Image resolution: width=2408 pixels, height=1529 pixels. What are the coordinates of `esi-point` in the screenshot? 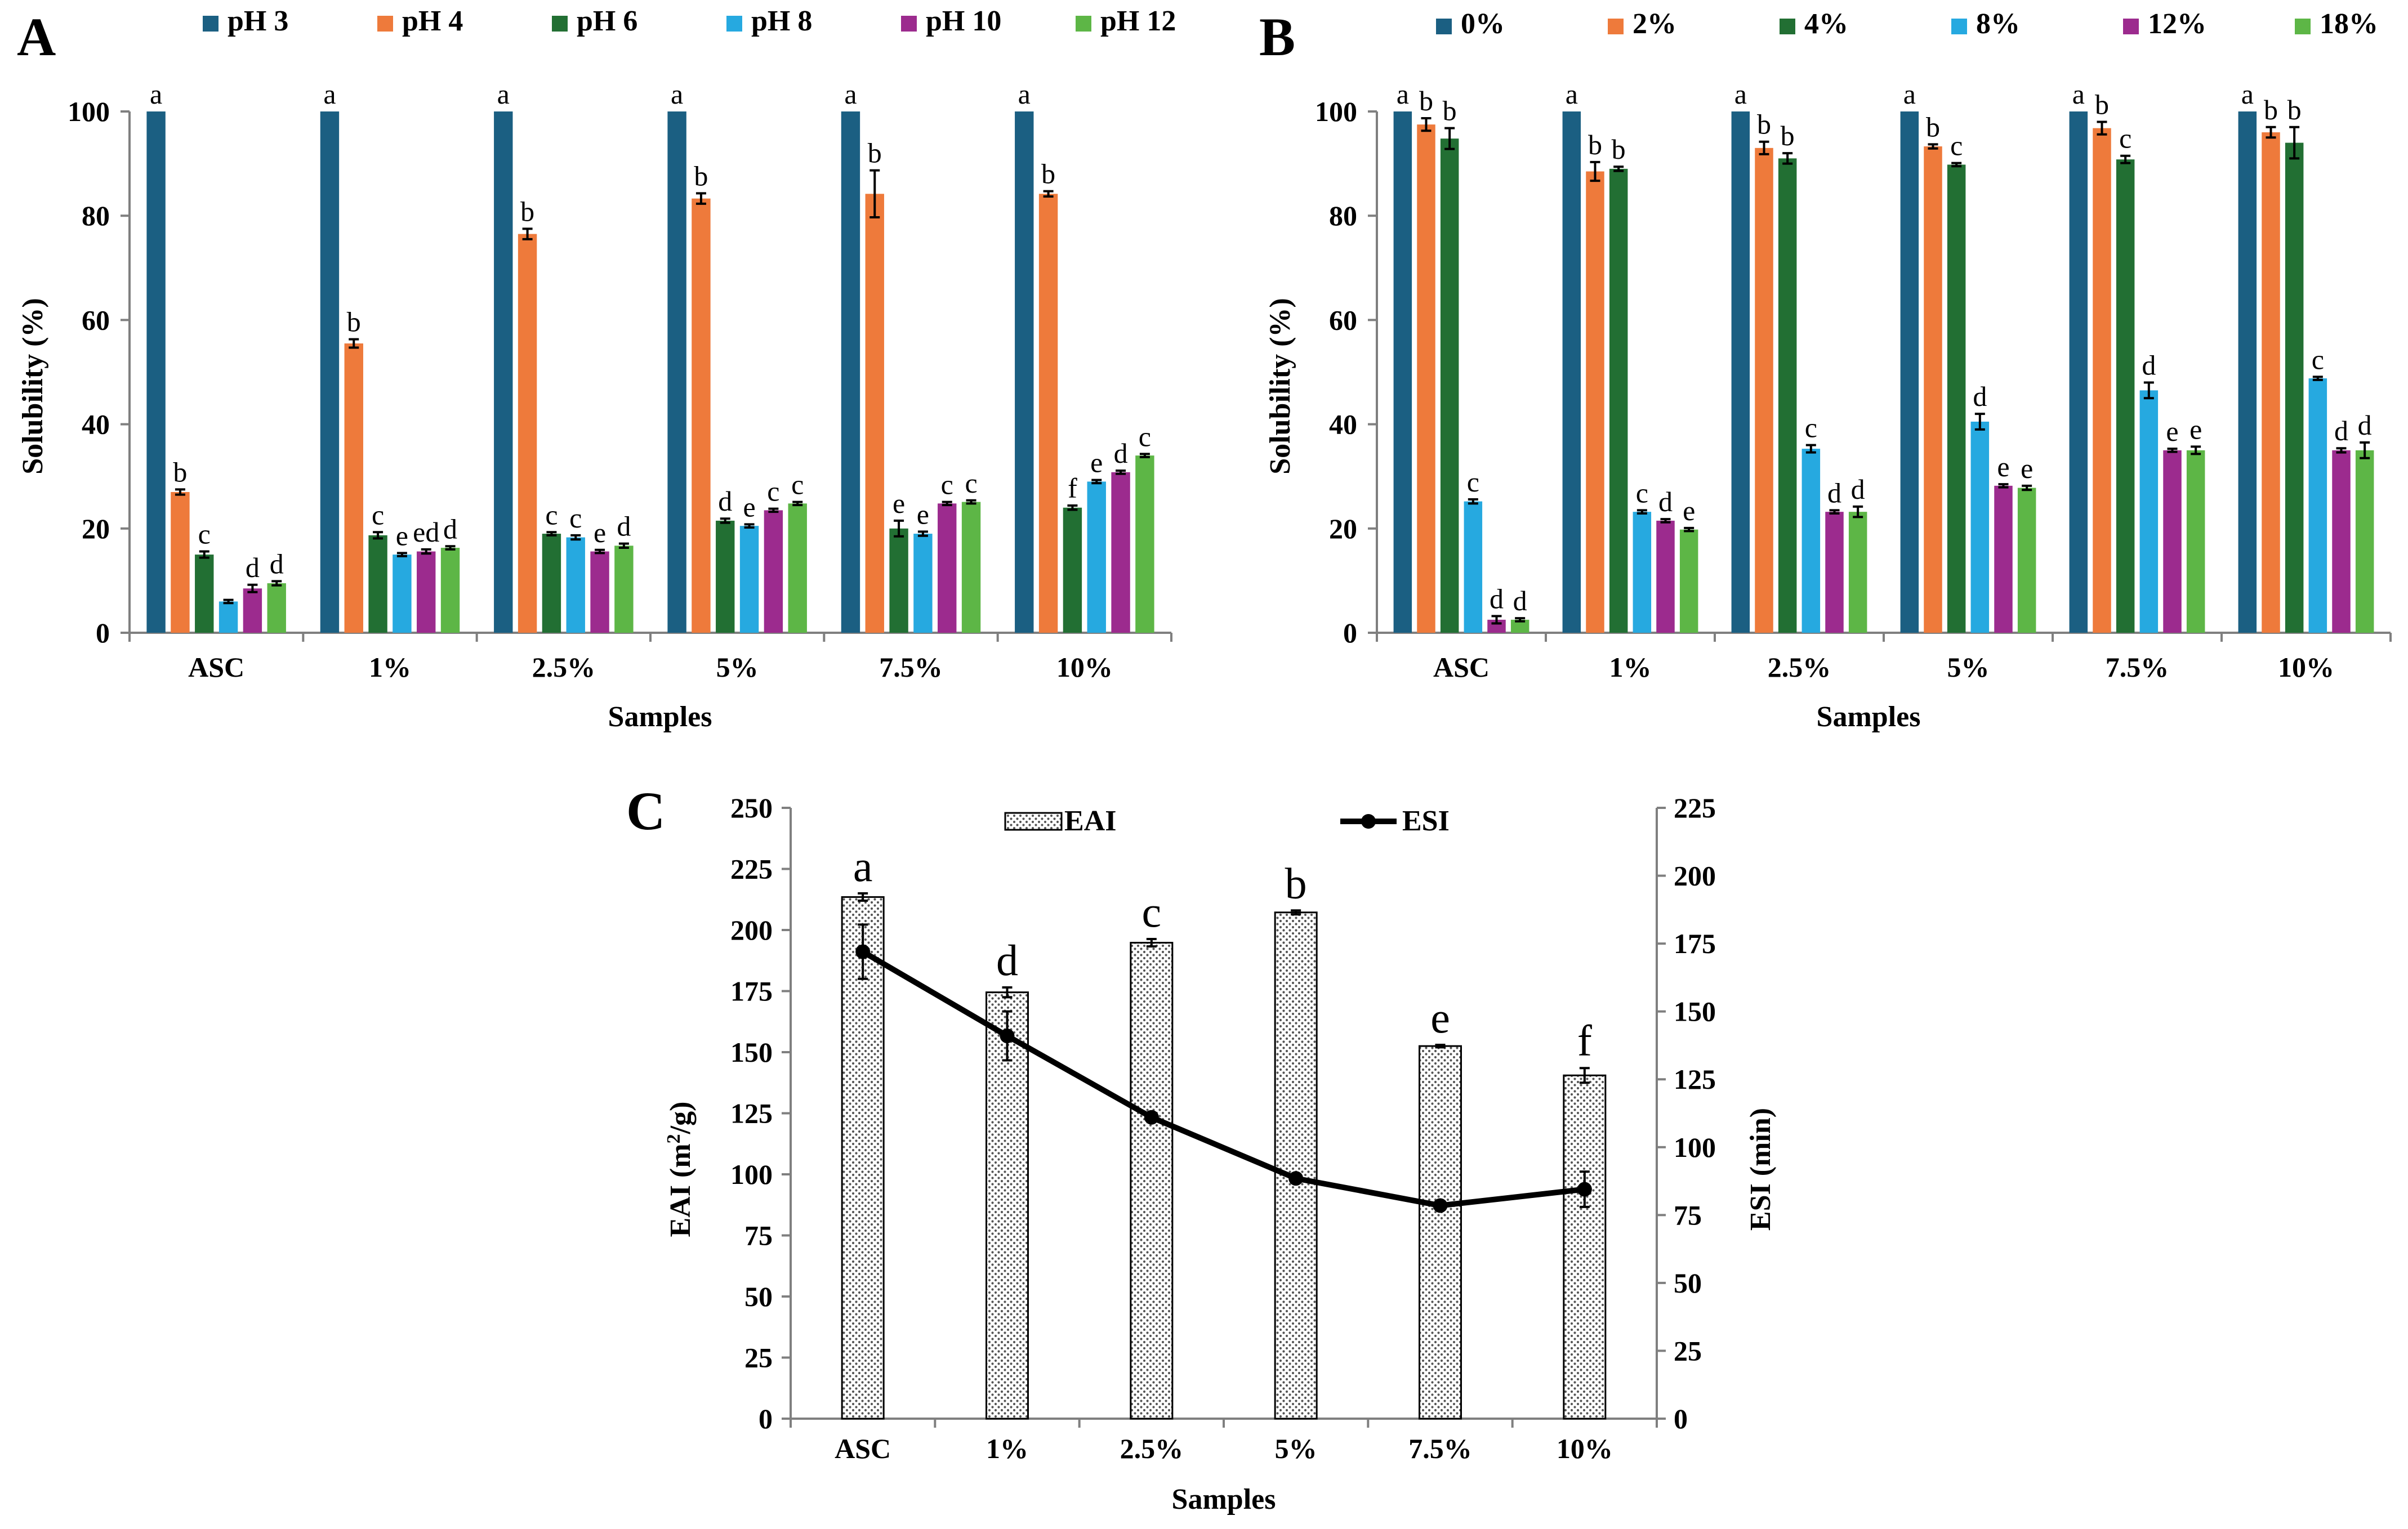 It's located at (863, 951).